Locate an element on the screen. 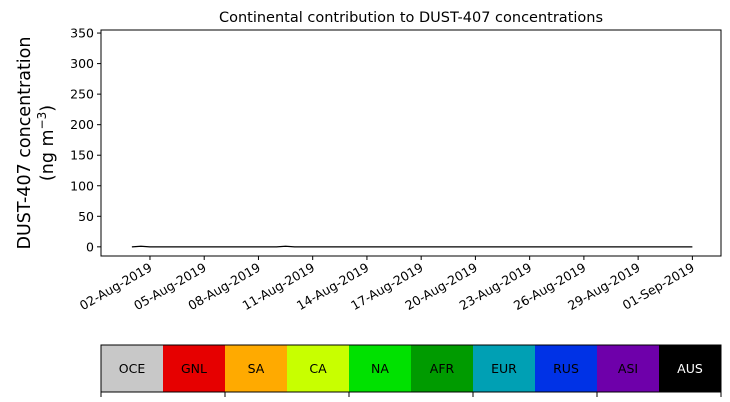 Image resolution: width=730 pixels, height=402 pixels. y-tick-label: 350 is located at coordinates (82, 33).